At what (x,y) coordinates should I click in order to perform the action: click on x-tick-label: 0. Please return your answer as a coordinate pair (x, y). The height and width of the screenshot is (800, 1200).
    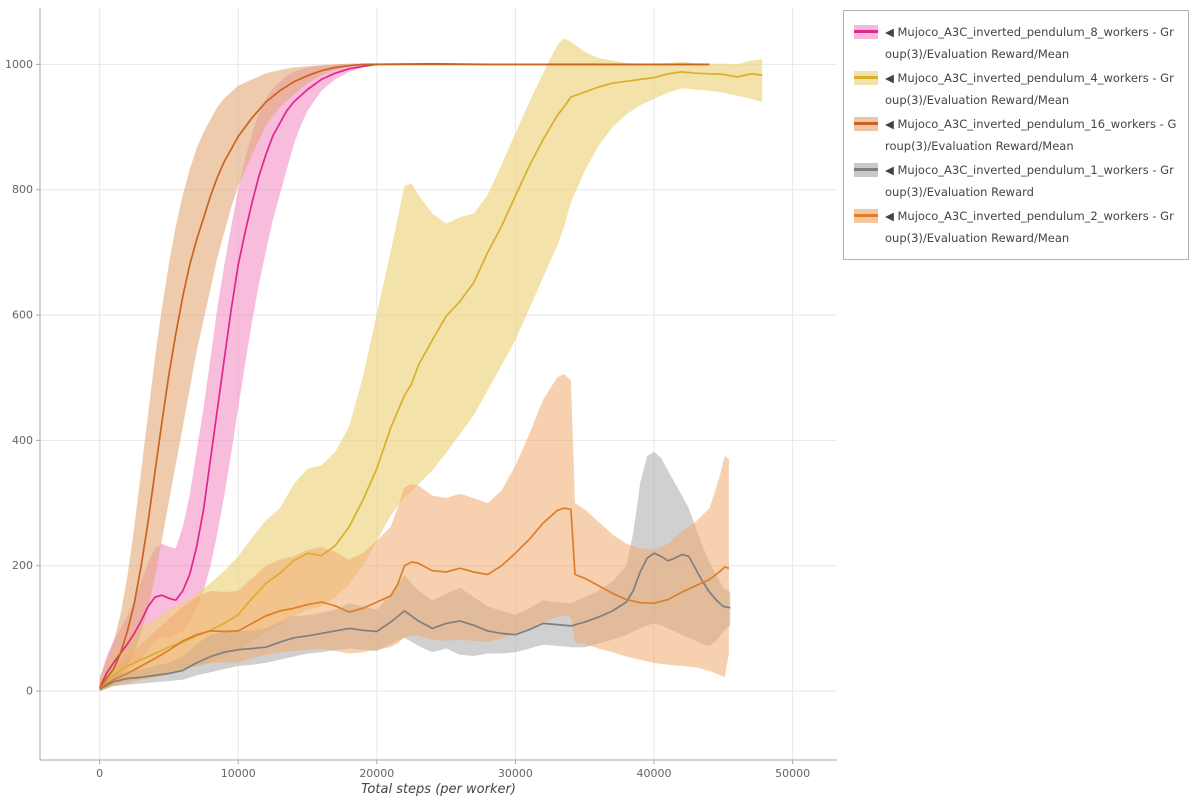
    Looking at the image, I should click on (99, 773).